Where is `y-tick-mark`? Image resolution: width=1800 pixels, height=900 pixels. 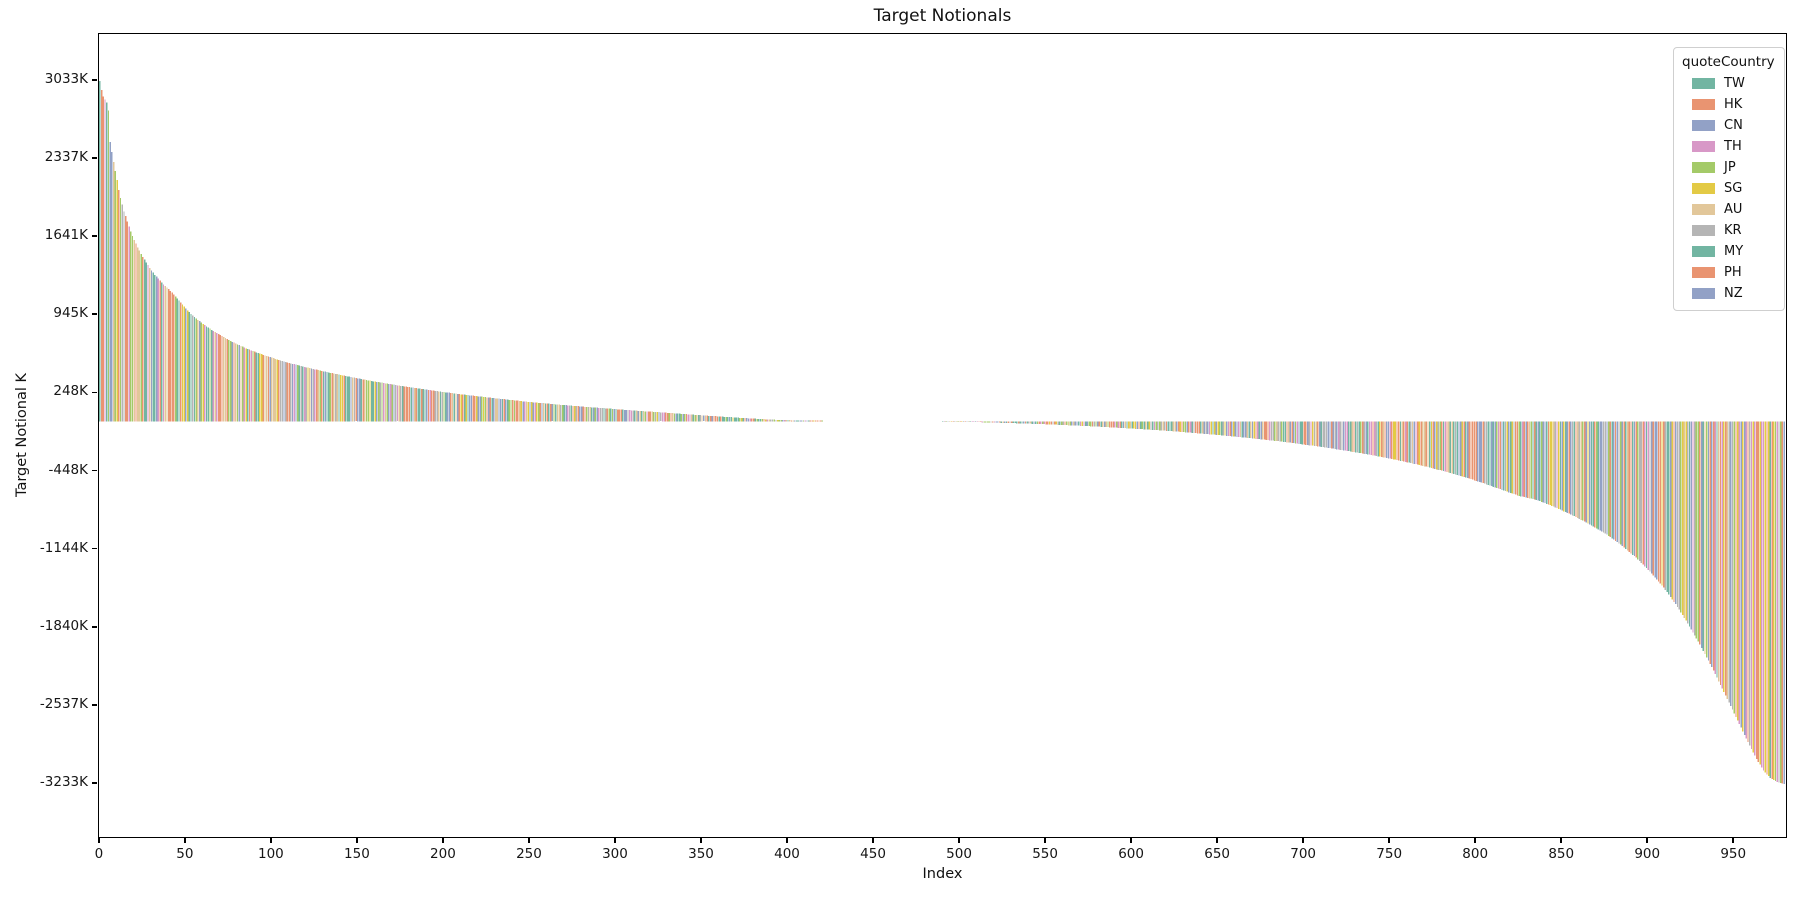 y-tick-mark is located at coordinates (94, 705).